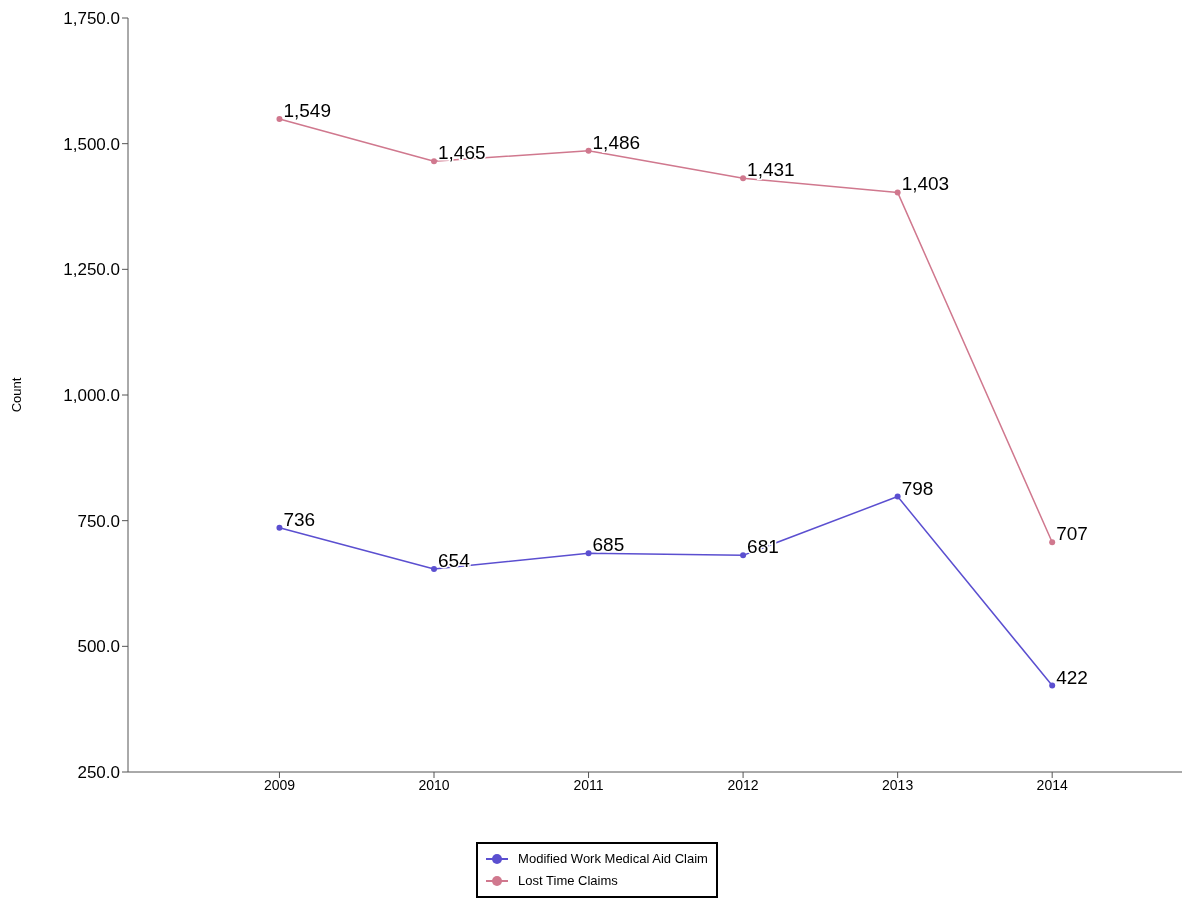 The width and height of the screenshot is (1194, 918). I want to click on y-tick-label: 1,500.0, so click(91, 144).